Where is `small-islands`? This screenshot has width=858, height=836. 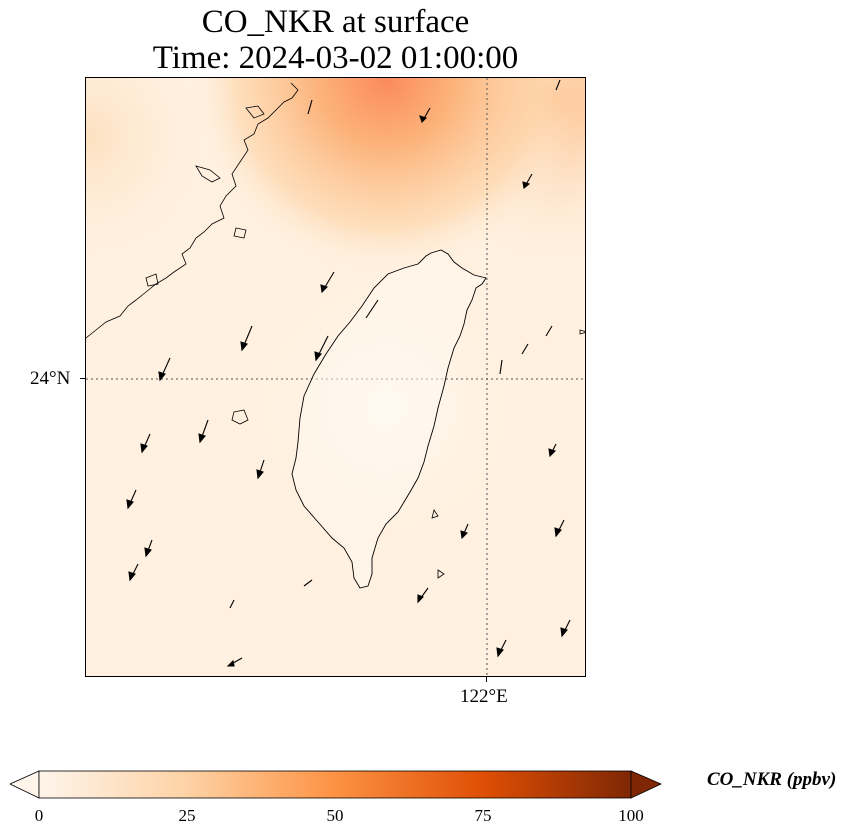
small-islands is located at coordinates (408, 454).